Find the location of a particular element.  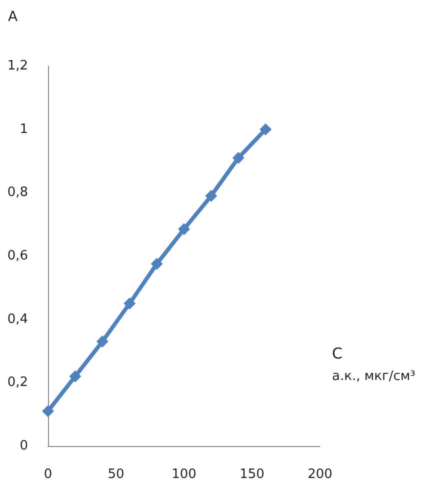

x-tick-label: 150 is located at coordinates (252, 474).